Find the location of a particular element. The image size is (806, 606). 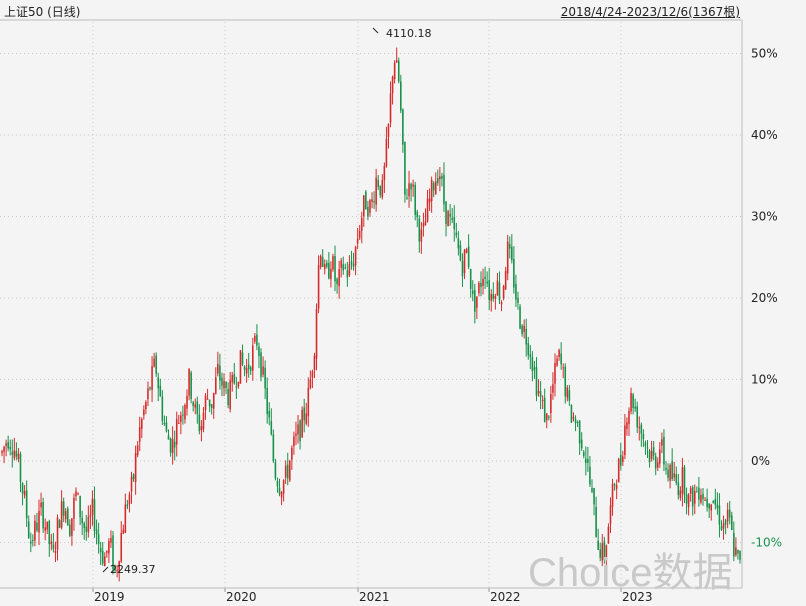

y-tick-label: 20% is located at coordinates (764, 298).